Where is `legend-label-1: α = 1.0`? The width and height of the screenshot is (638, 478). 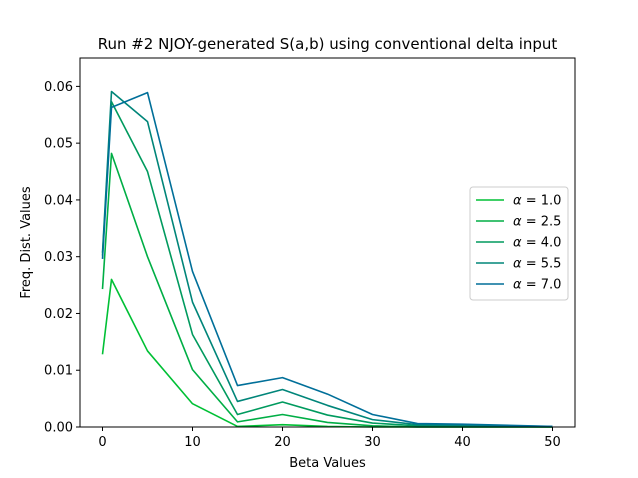
legend-label-1: α = 1.0 is located at coordinates (537, 201).